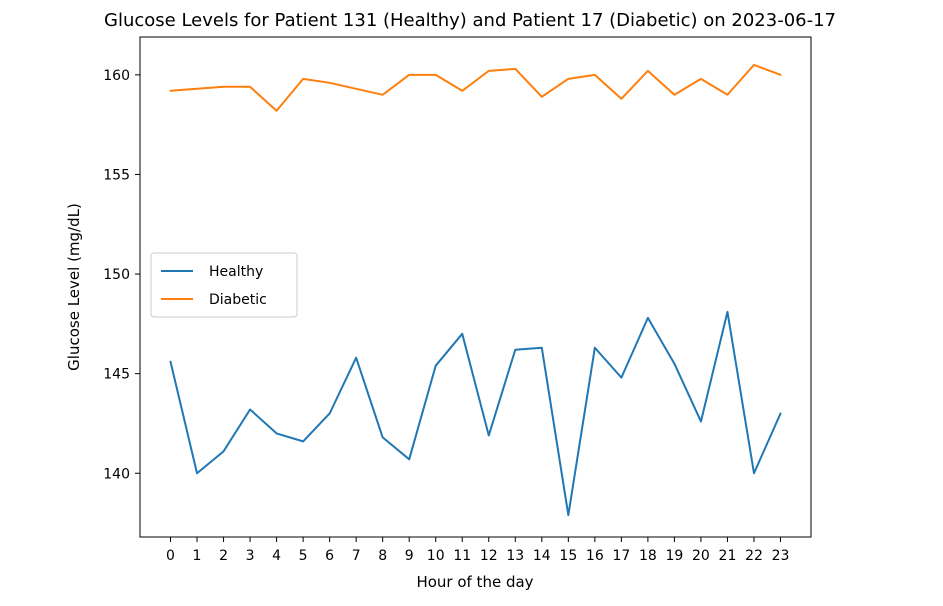 The image size is (943, 606). Describe the element at coordinates (197, 556) in the screenshot. I see `x-tick-label: 1` at that location.